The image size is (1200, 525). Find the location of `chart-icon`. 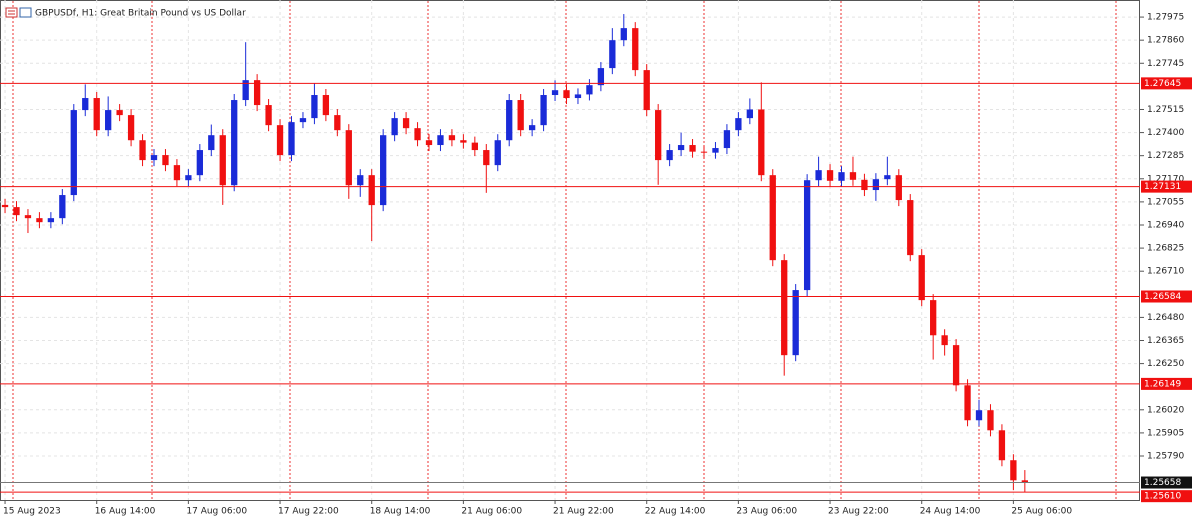

chart-icon is located at coordinates (11, 12).